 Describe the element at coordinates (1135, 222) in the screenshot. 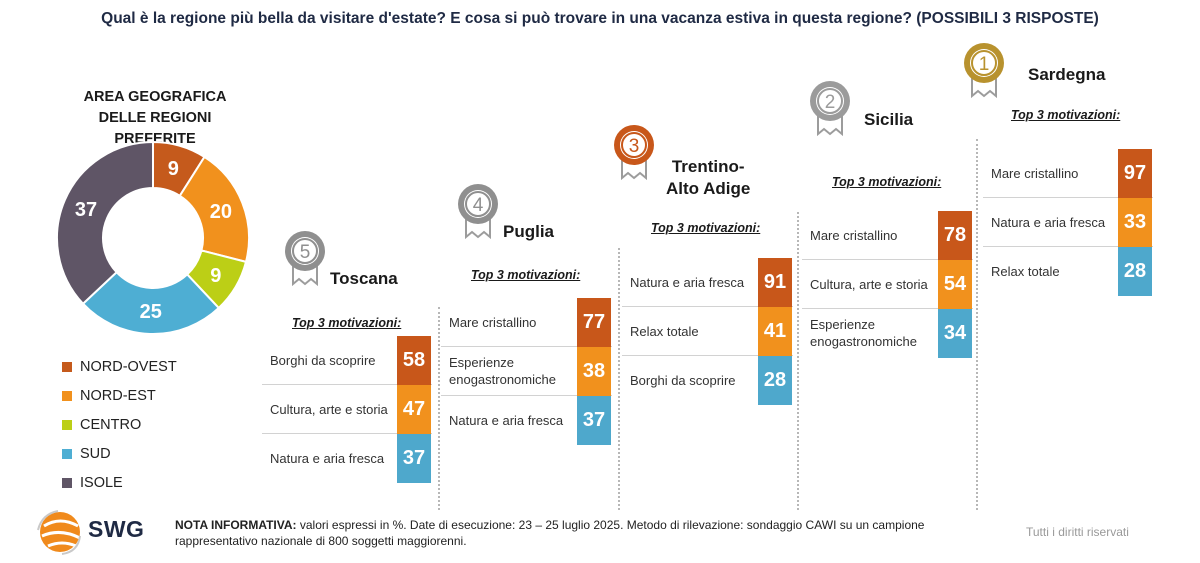

I see `motivation-value: 33` at that location.